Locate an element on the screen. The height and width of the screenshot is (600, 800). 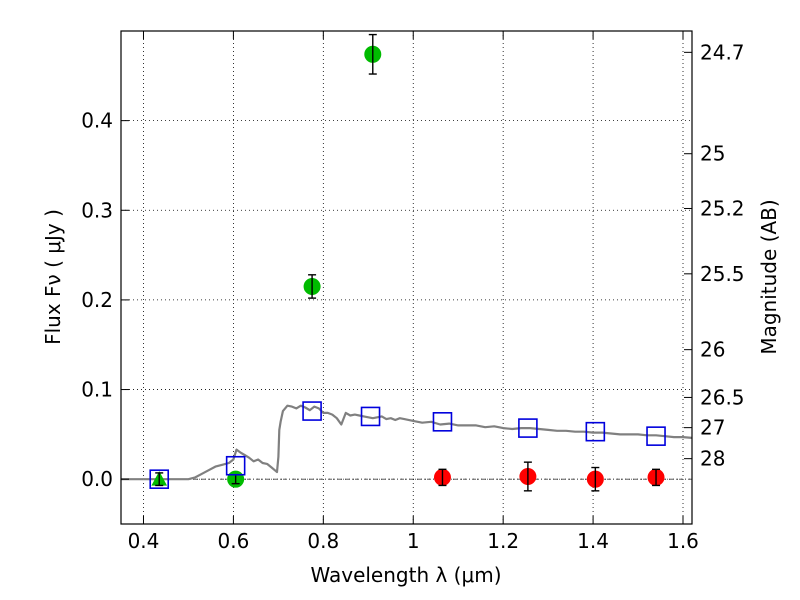
x-tick-label: 0.8 is located at coordinates (323, 541).